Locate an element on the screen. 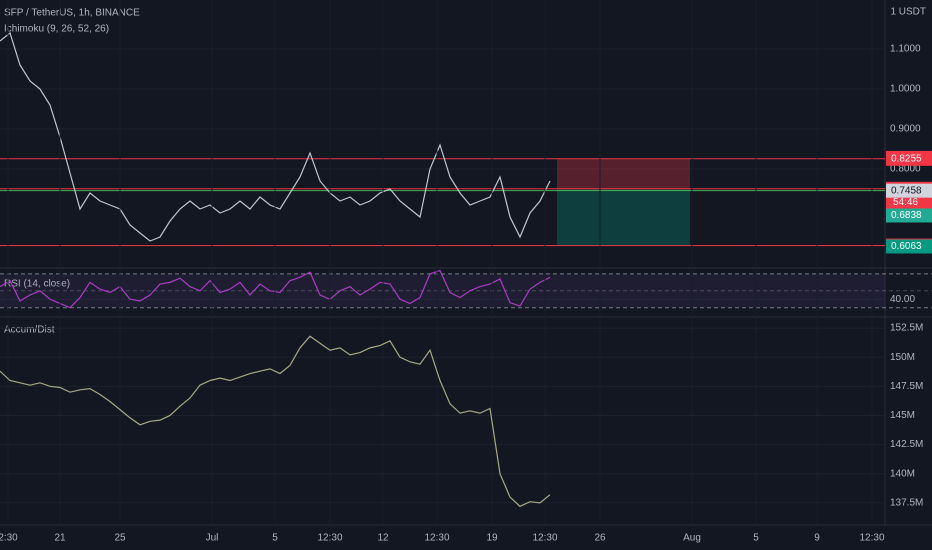  chart-title: SFP / TetherUS, 1h, BINANCE is located at coordinates (72, 13).